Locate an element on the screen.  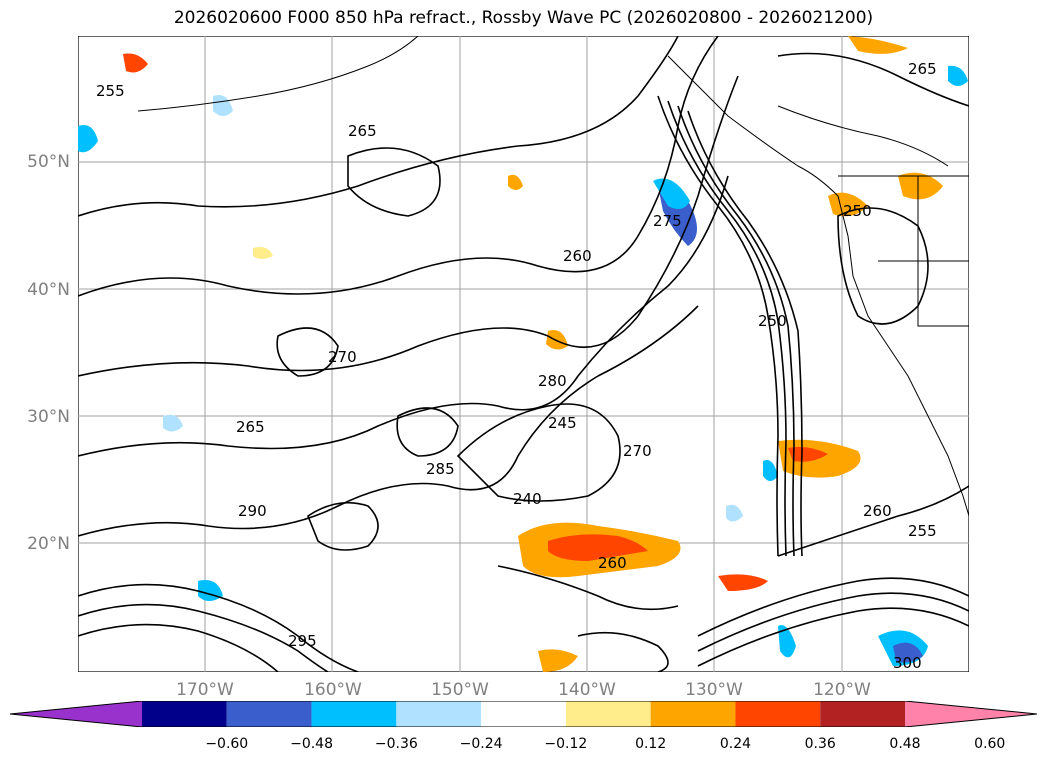
contour-label: 240 is located at coordinates (527, 499).